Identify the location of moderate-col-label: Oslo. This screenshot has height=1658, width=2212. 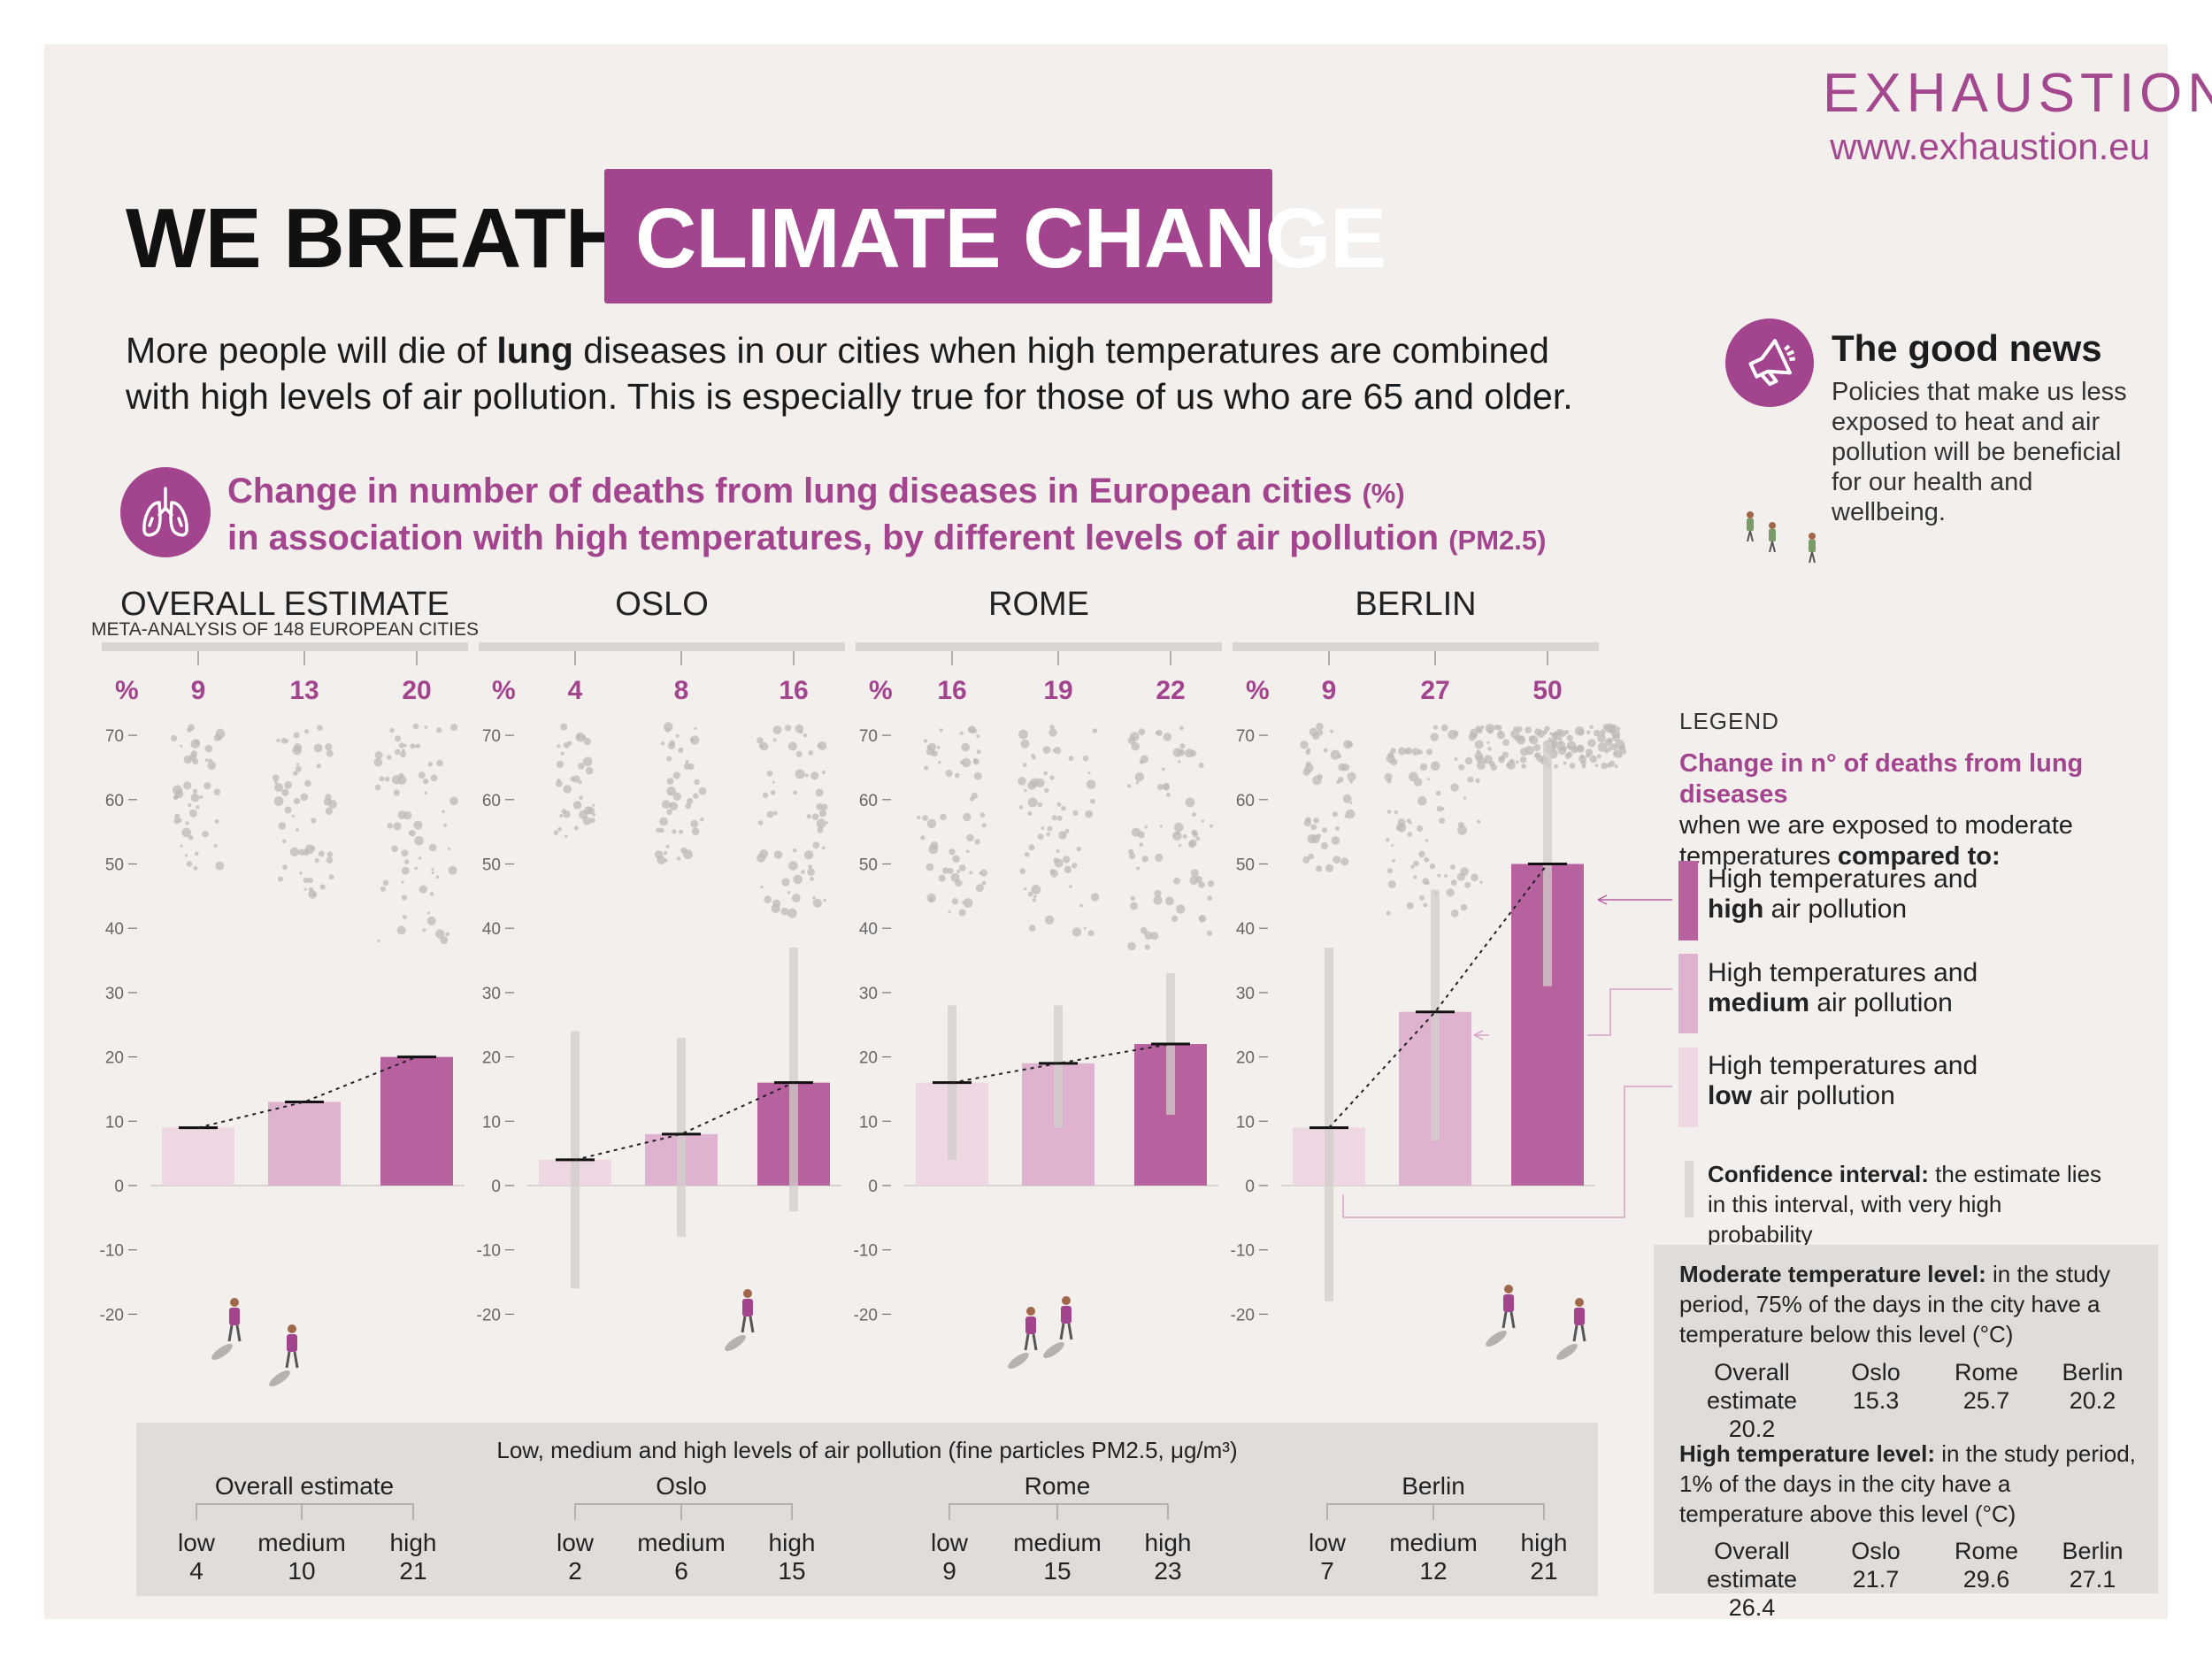
(1876, 1373).